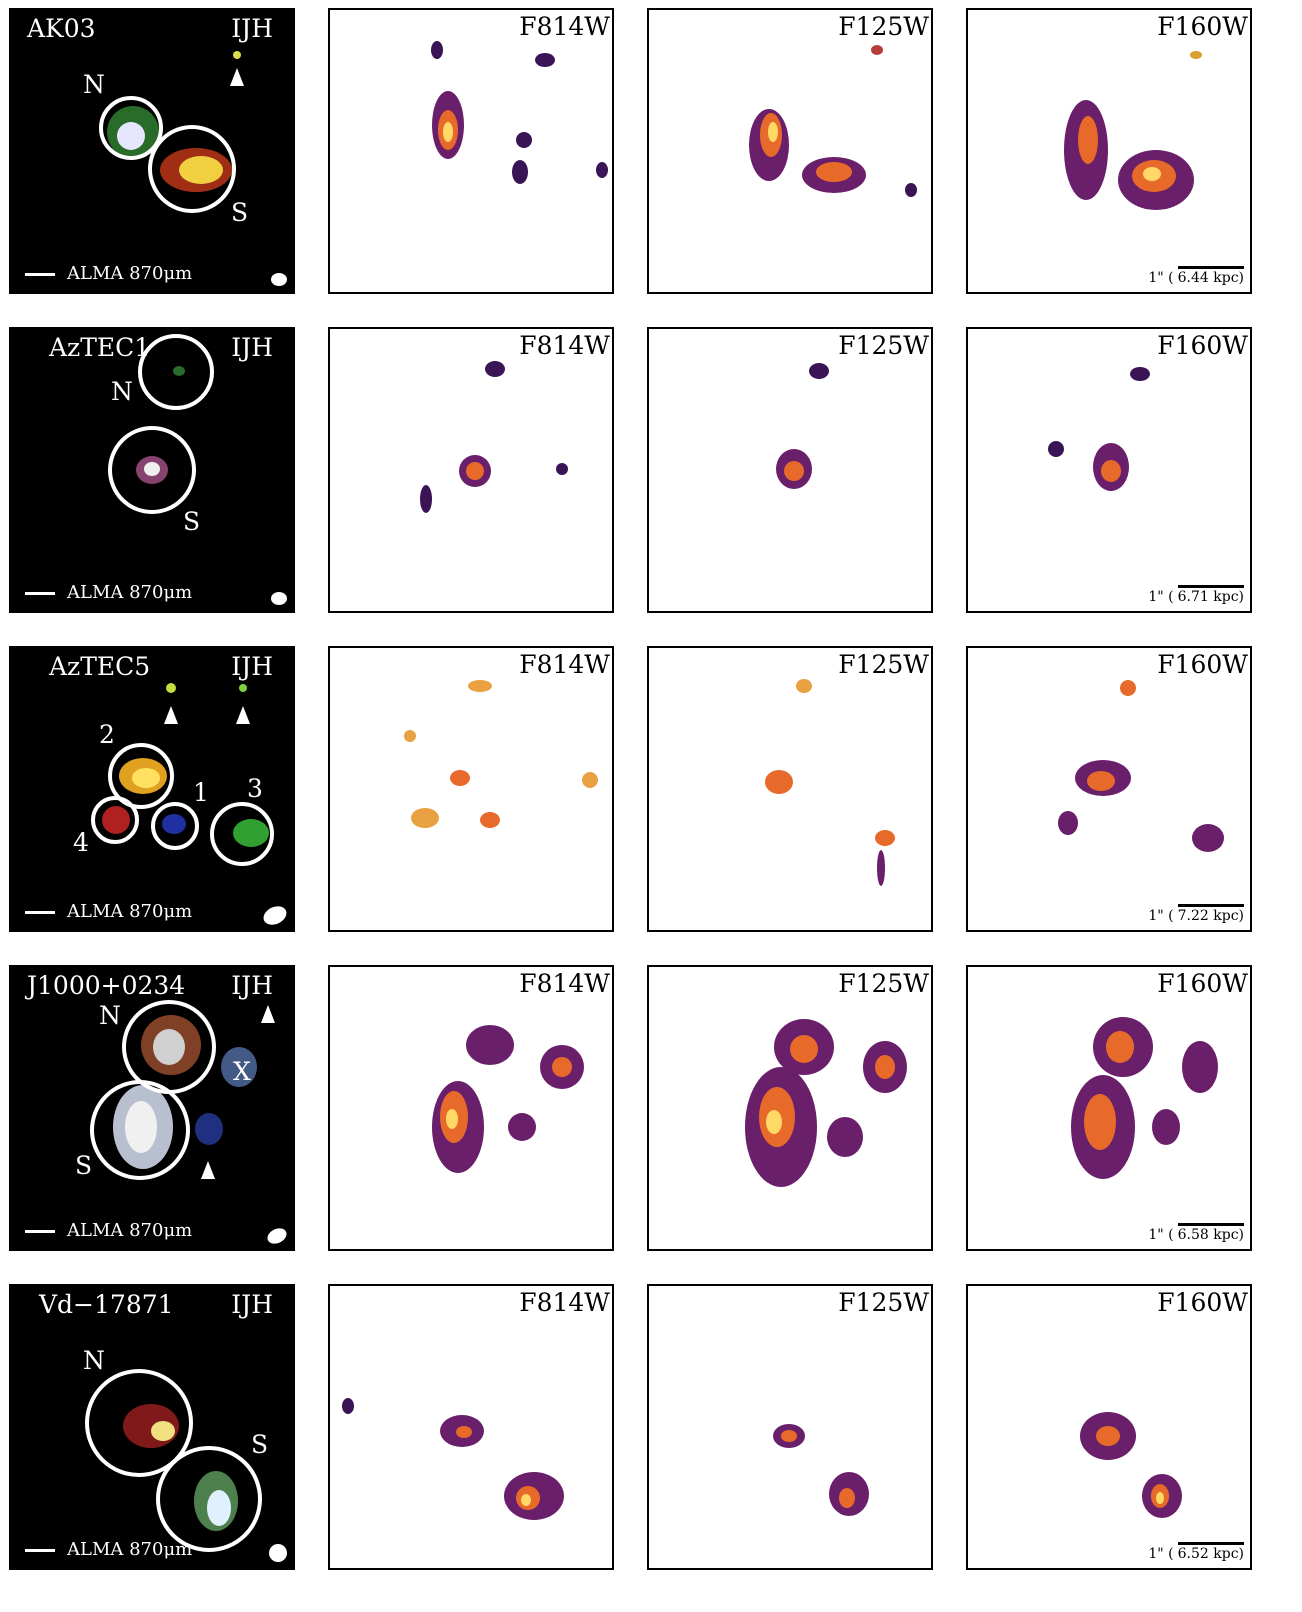  I want to click on physical-scale: 1" (7.22 kpc), so click(1196, 914).